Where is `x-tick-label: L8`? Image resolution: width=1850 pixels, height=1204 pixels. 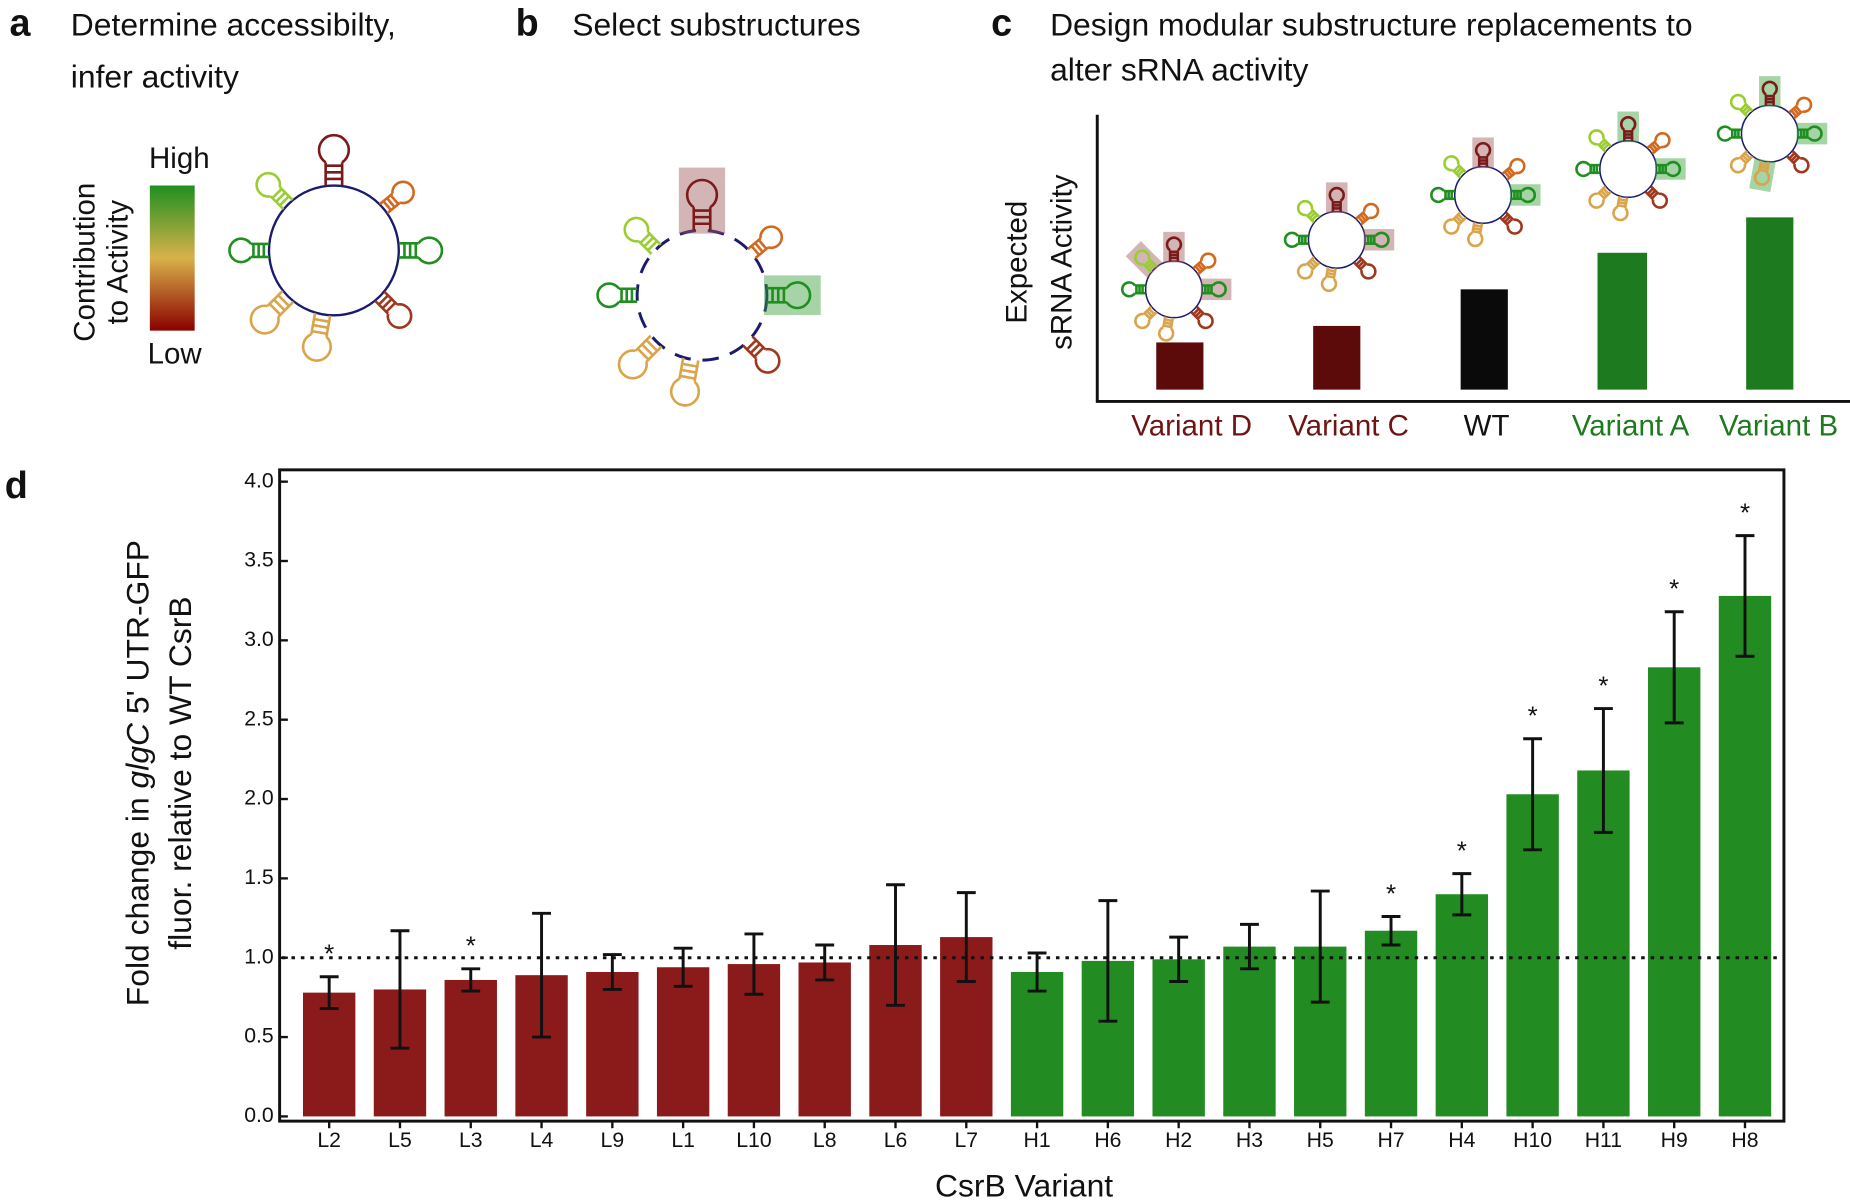 x-tick-label: L8 is located at coordinates (825, 1140).